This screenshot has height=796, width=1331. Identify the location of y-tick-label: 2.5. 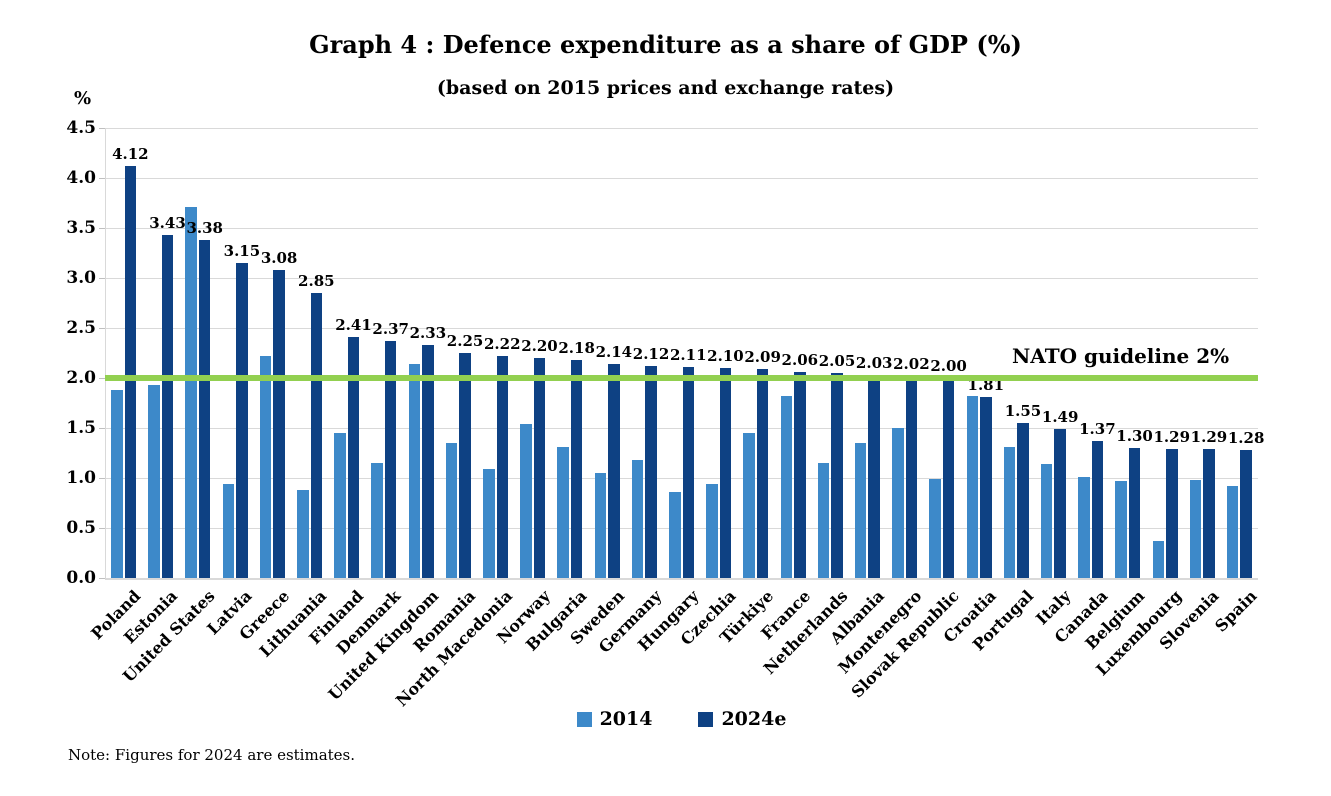
(81, 328).